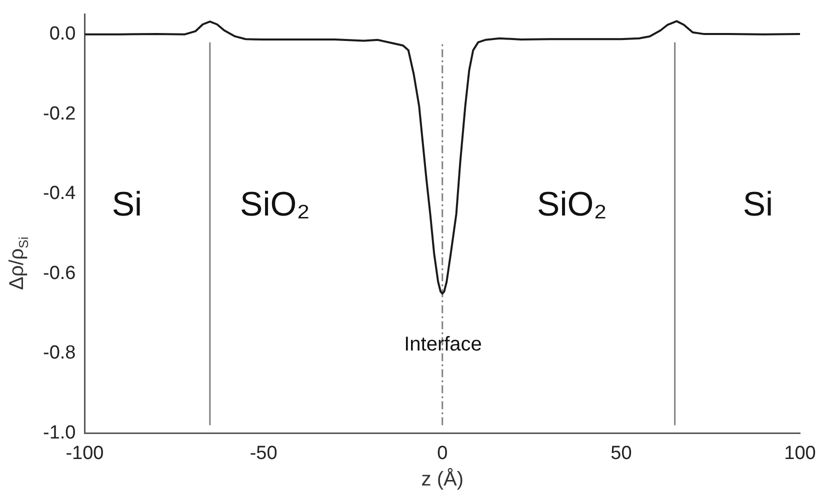 The image size is (826, 492). What do you see at coordinates (59, 113) in the screenshot?
I see `y-tick-label: -0.2` at bounding box center [59, 113].